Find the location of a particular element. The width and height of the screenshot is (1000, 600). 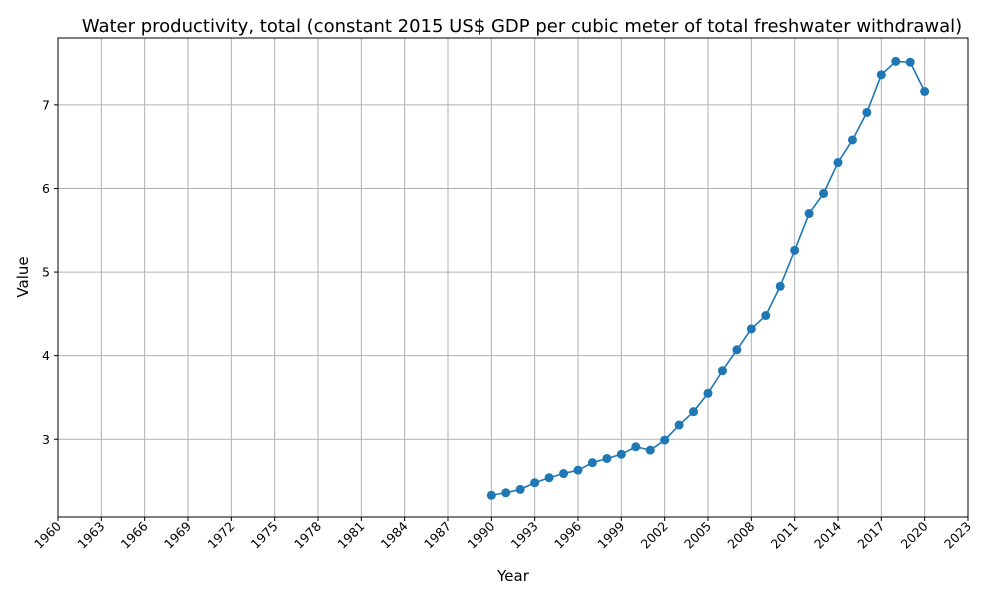

x-tick-label: 1975 is located at coordinates (264, 535).